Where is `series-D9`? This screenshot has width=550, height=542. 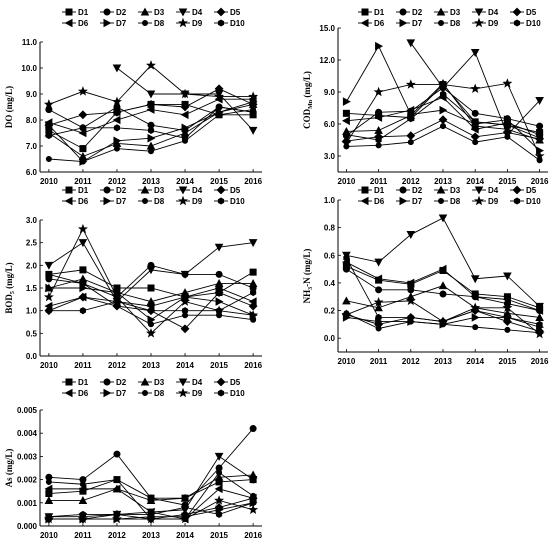
series-D9 is located at coordinates (443, 119).